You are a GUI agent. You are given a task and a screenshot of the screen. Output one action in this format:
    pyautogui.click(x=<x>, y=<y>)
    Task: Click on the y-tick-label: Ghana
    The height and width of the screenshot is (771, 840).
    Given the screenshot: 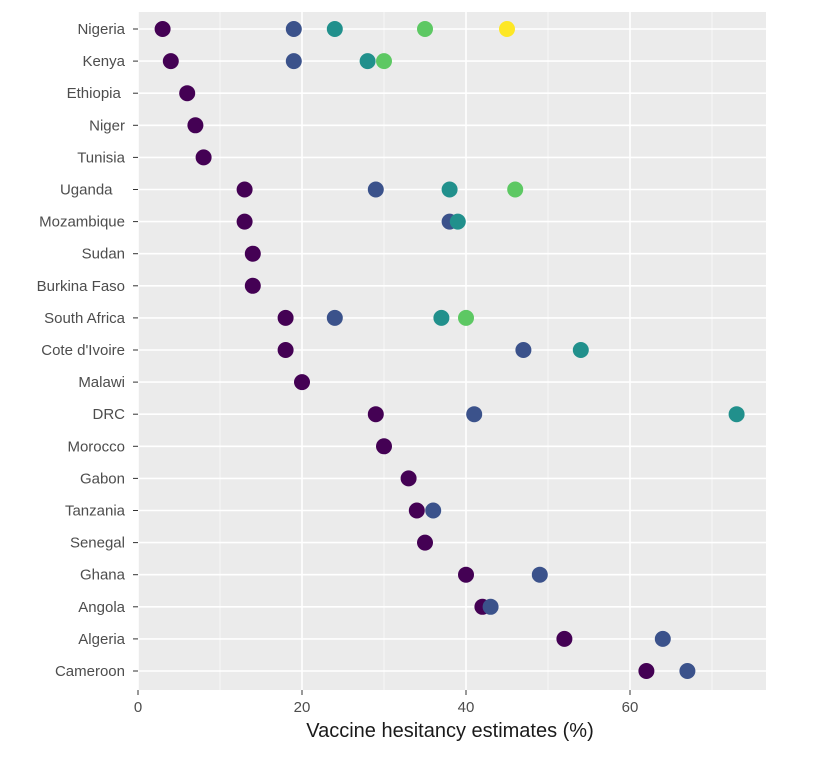 What is the action you would take?
    pyautogui.click(x=103, y=575)
    